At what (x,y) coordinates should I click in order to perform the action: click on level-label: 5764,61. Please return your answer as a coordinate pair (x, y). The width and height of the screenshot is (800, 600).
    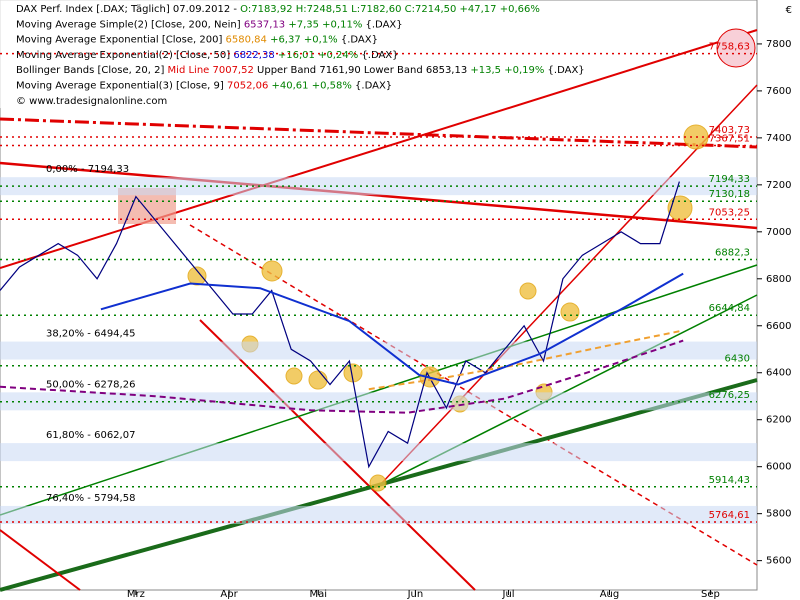
    Looking at the image, I should click on (729, 515).